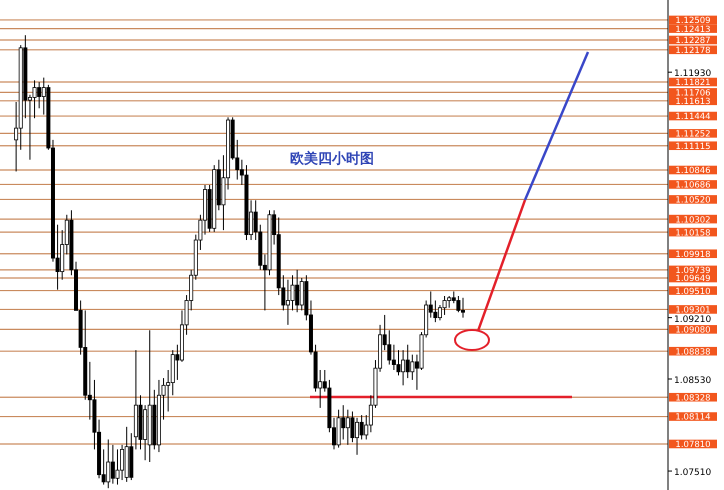  What do you see at coordinates (693, 381) in the screenshot?
I see `y-tick-label: 1.08530` at bounding box center [693, 381].